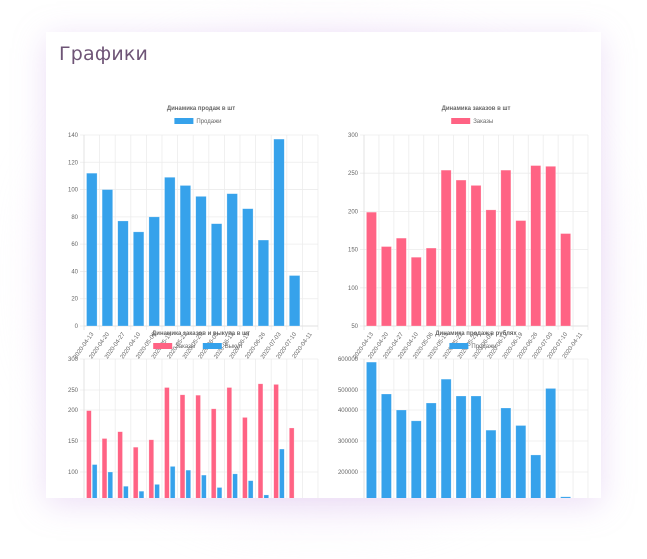  What do you see at coordinates (77, 327) in the screenshot?
I see `y-tick-label: 0` at bounding box center [77, 327].